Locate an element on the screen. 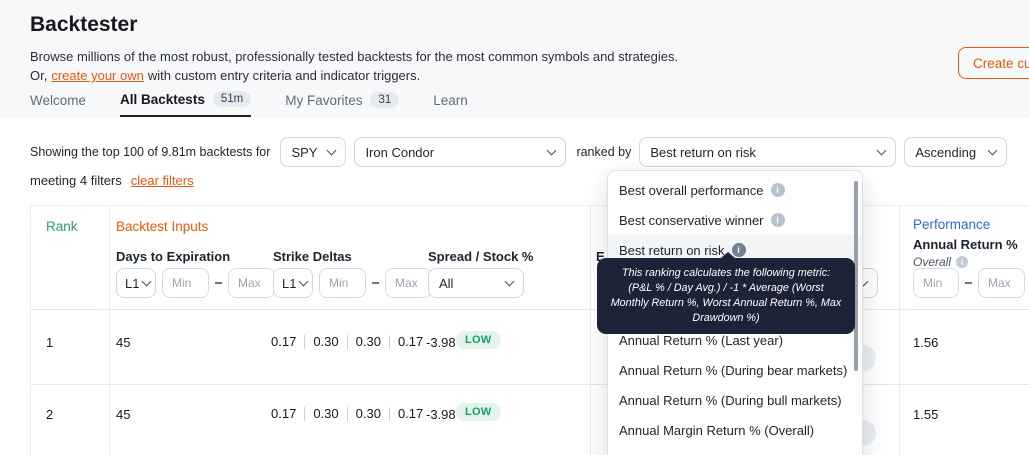  backtest-inputs-header: Backtest Inputs is located at coordinates (162, 226).